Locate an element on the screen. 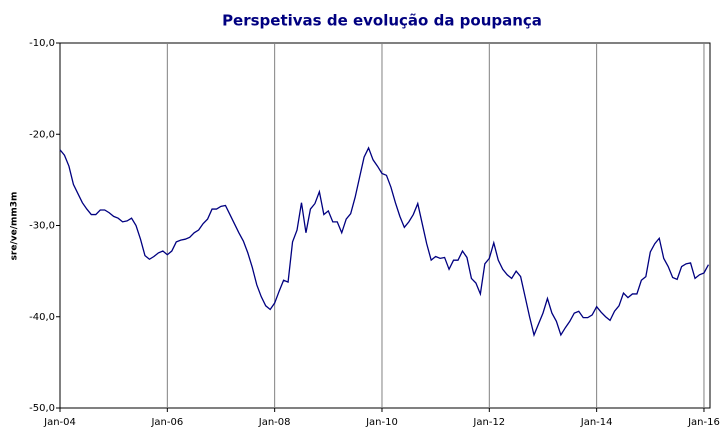  y-tick-label: -10,0 is located at coordinates (42, 43).